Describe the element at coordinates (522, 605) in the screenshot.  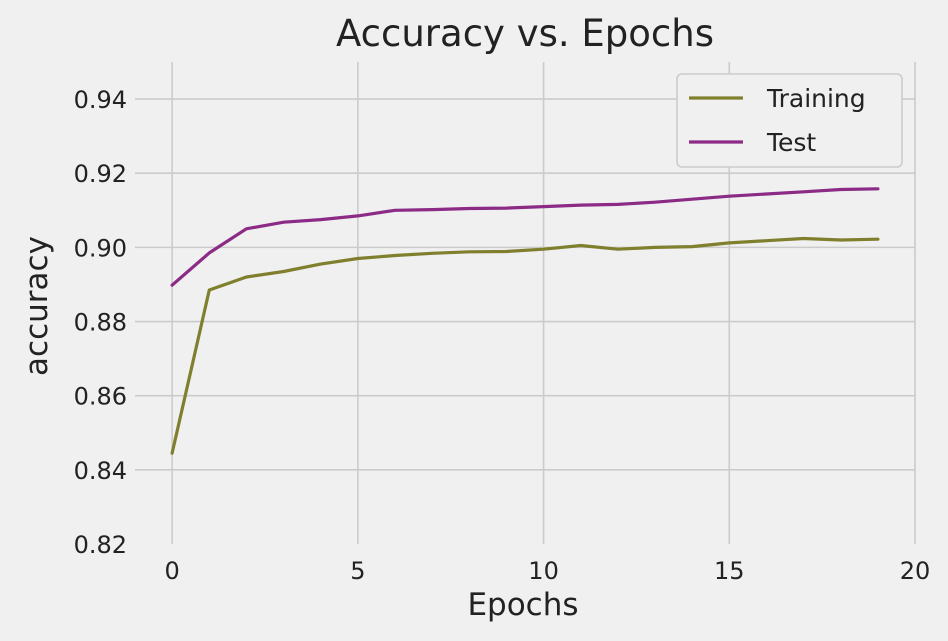
I see `x-axis-label: Epochs` at that location.